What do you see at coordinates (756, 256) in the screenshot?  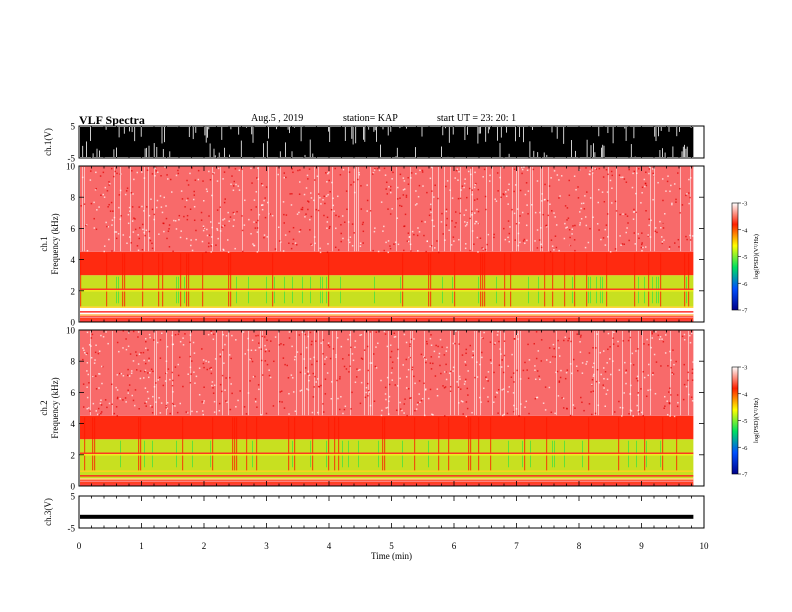 I see `ch1-spectrogram-colorbar-label: log(PSD)(V²/Hz)` at bounding box center [756, 256].